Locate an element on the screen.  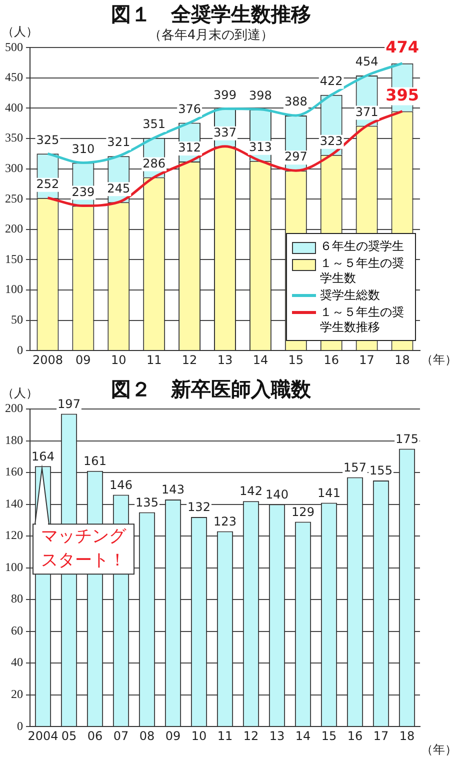
y-tick-label: 250 is located at coordinates (14, 198).